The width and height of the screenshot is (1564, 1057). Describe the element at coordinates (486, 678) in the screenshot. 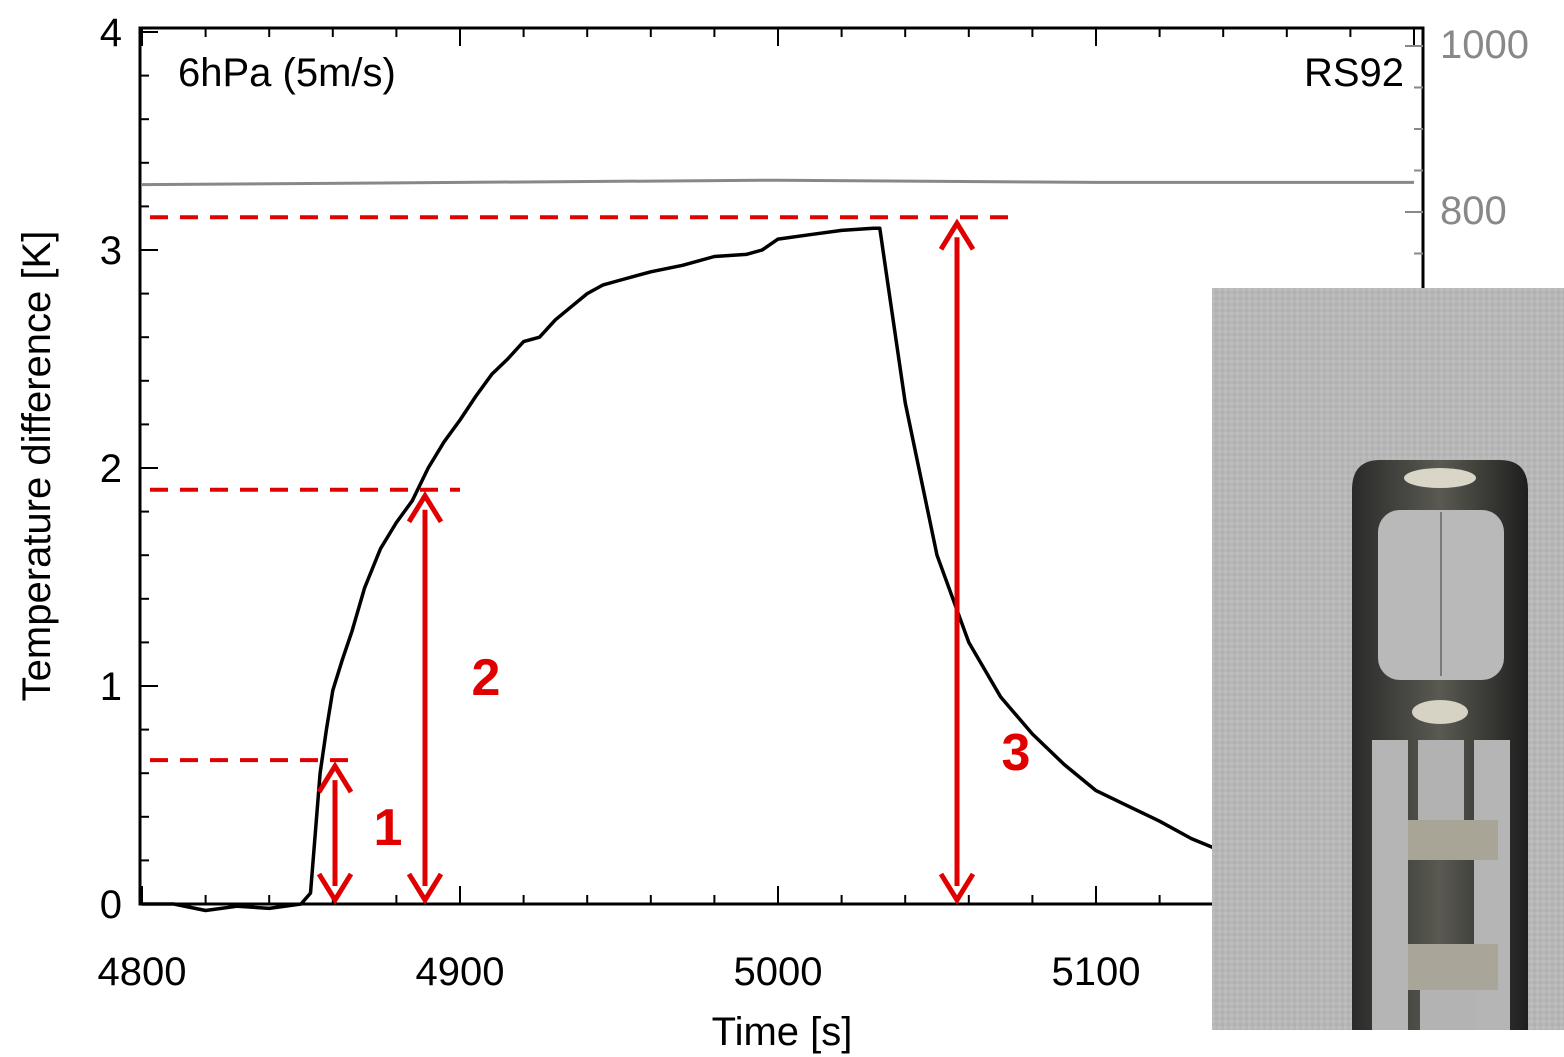

I see `marker-label-2: 2` at that location.